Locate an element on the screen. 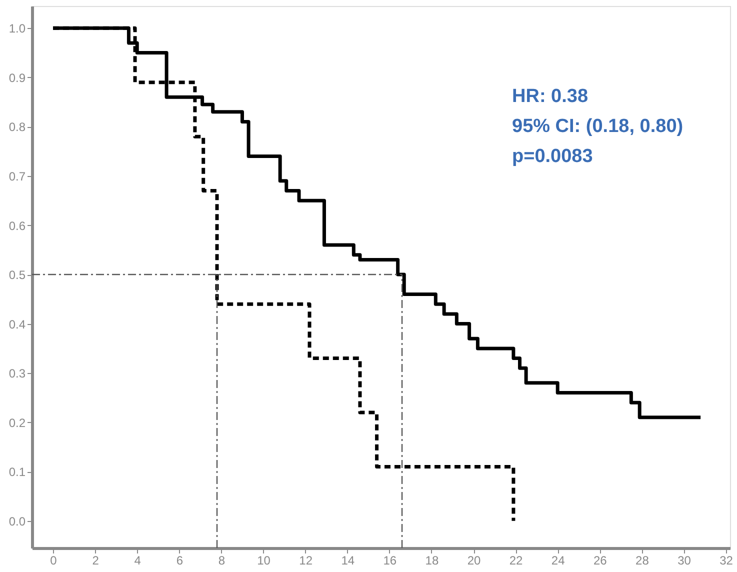 The width and height of the screenshot is (737, 572). x-tick-label: 14 is located at coordinates (348, 561).